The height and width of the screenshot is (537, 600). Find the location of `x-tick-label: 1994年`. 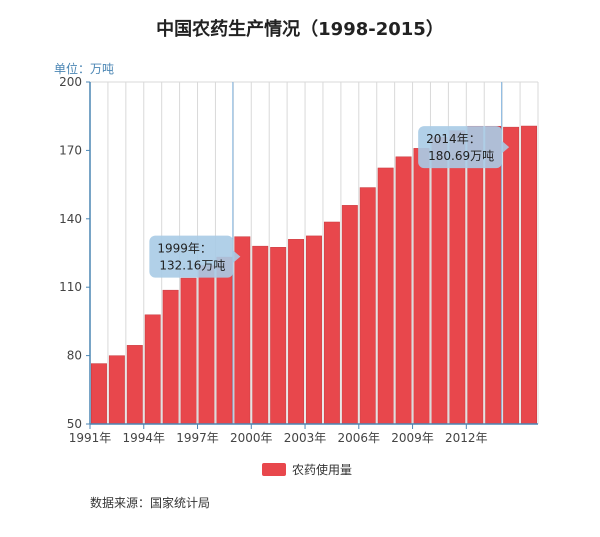

x-tick-label: 1994年 is located at coordinates (143, 438).